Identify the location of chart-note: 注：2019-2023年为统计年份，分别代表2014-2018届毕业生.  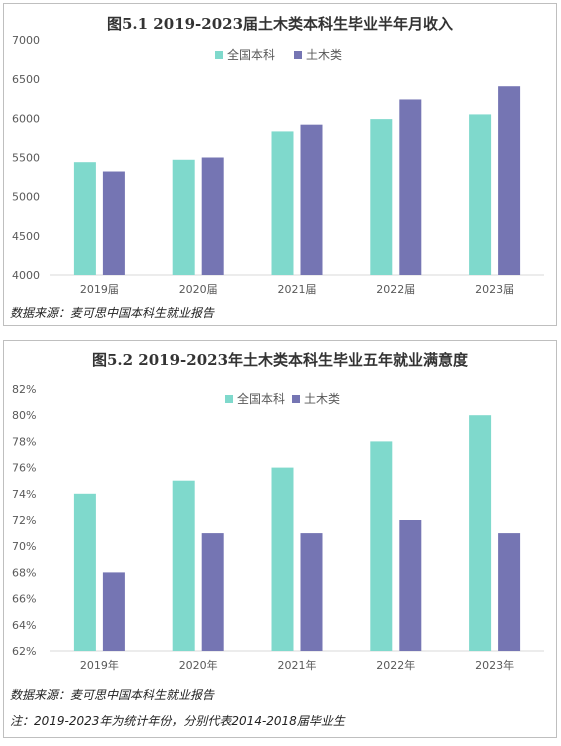
(177, 721).